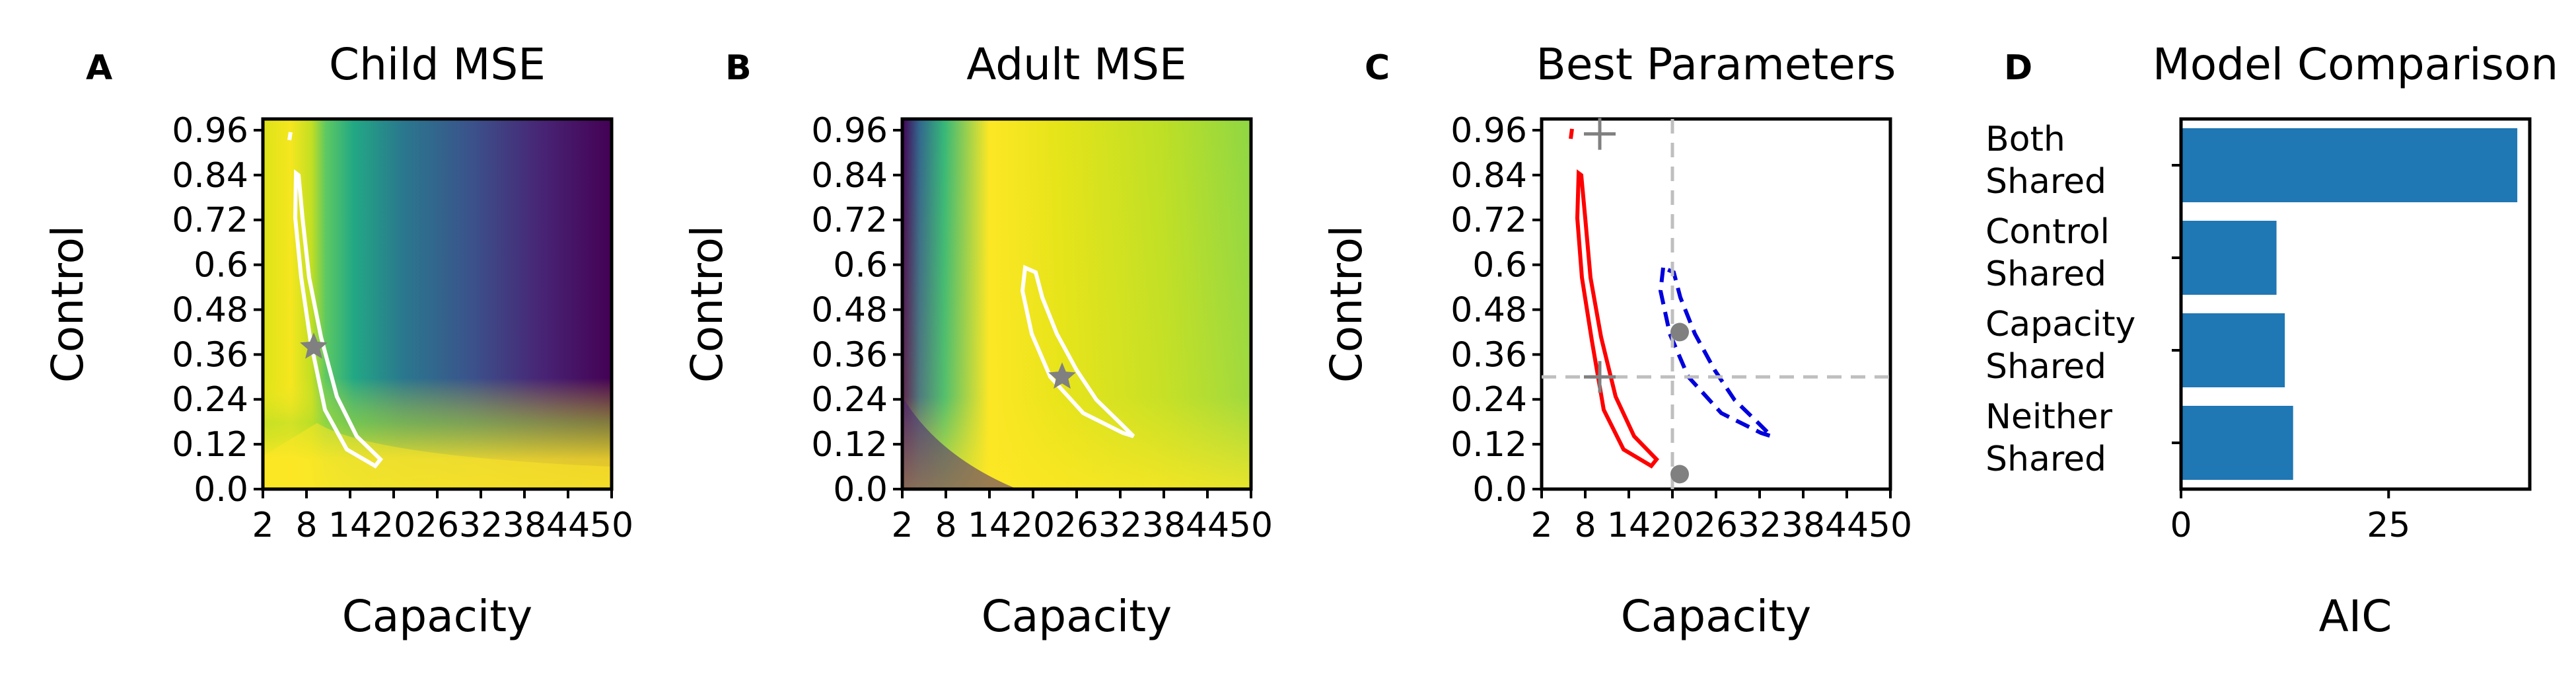  I want to click on panel-c-ytick-label: 0.12, so click(1488, 445).